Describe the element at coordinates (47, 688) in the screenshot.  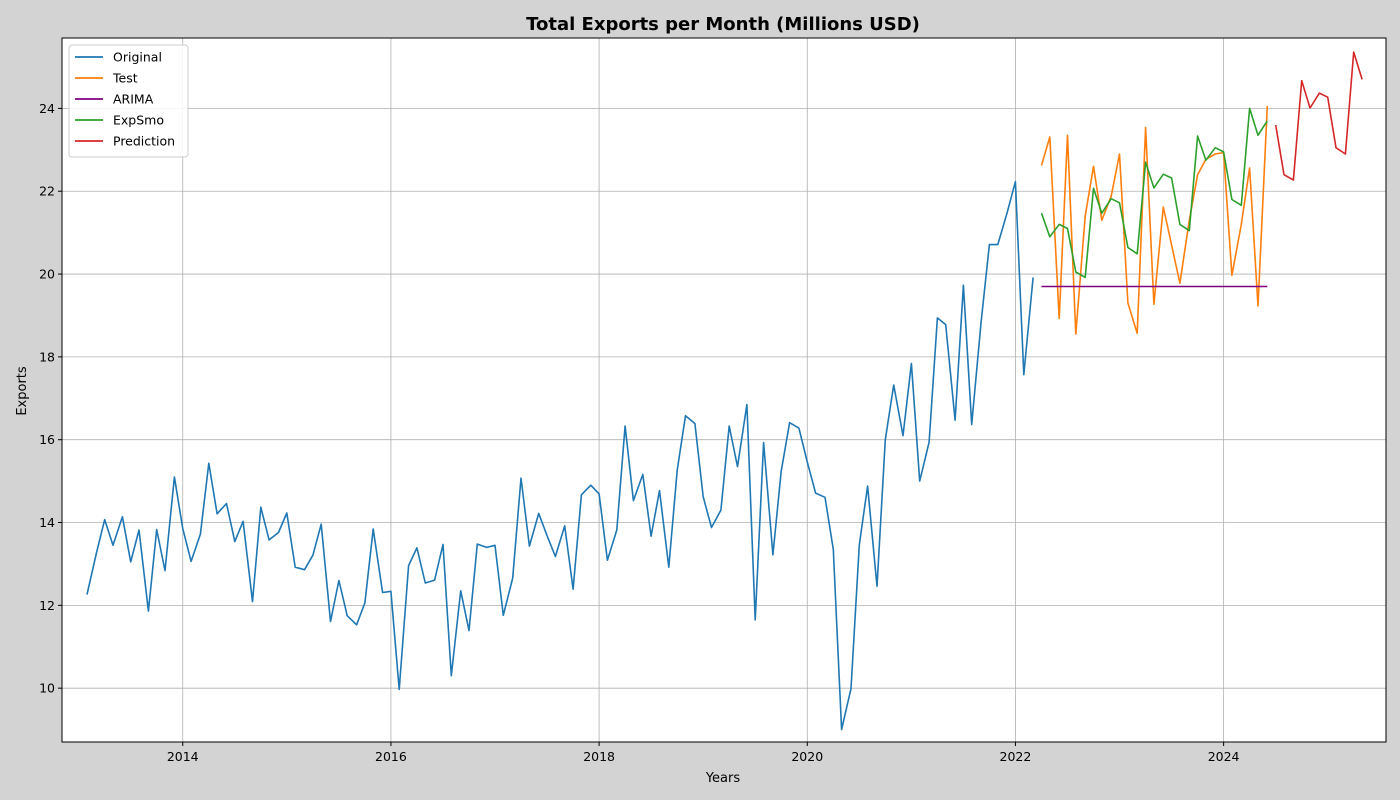
I see `y-tick-label: 10` at that location.